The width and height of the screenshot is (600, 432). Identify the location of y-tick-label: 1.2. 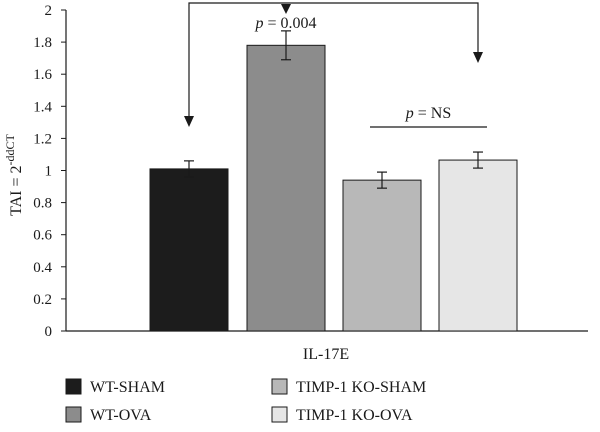
(42, 139).